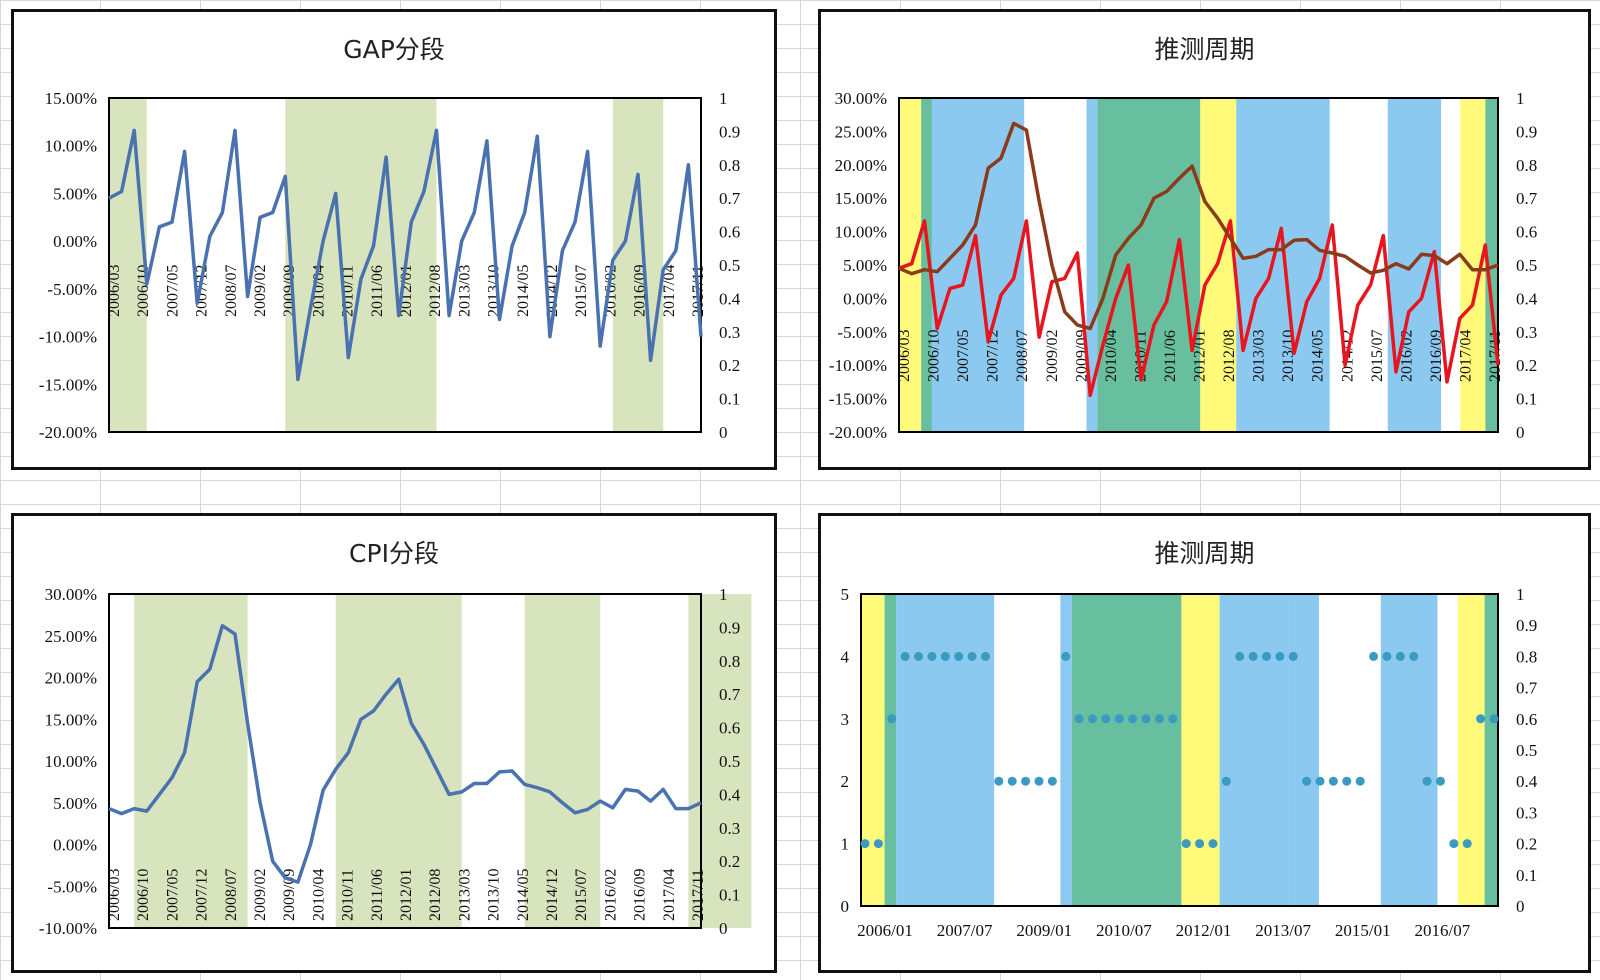  I want to click on y-axis-tick-label: 30.00%, so click(861, 98).